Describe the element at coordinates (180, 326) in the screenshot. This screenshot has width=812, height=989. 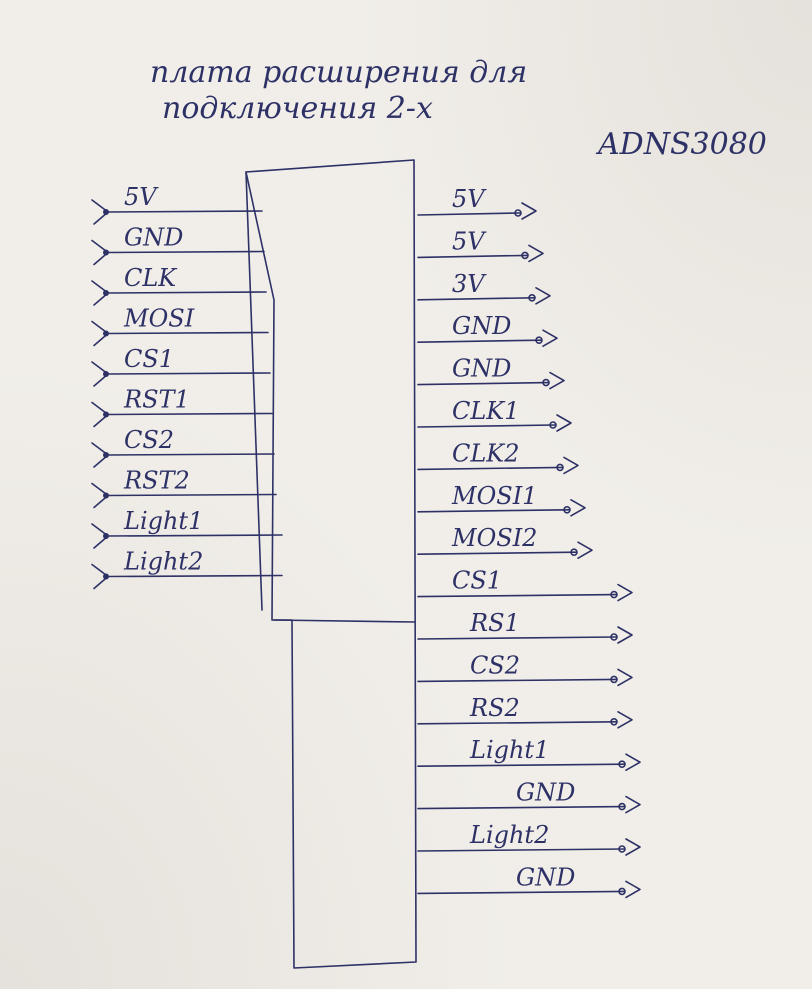
I see `left-pin-3: MOSI` at that location.